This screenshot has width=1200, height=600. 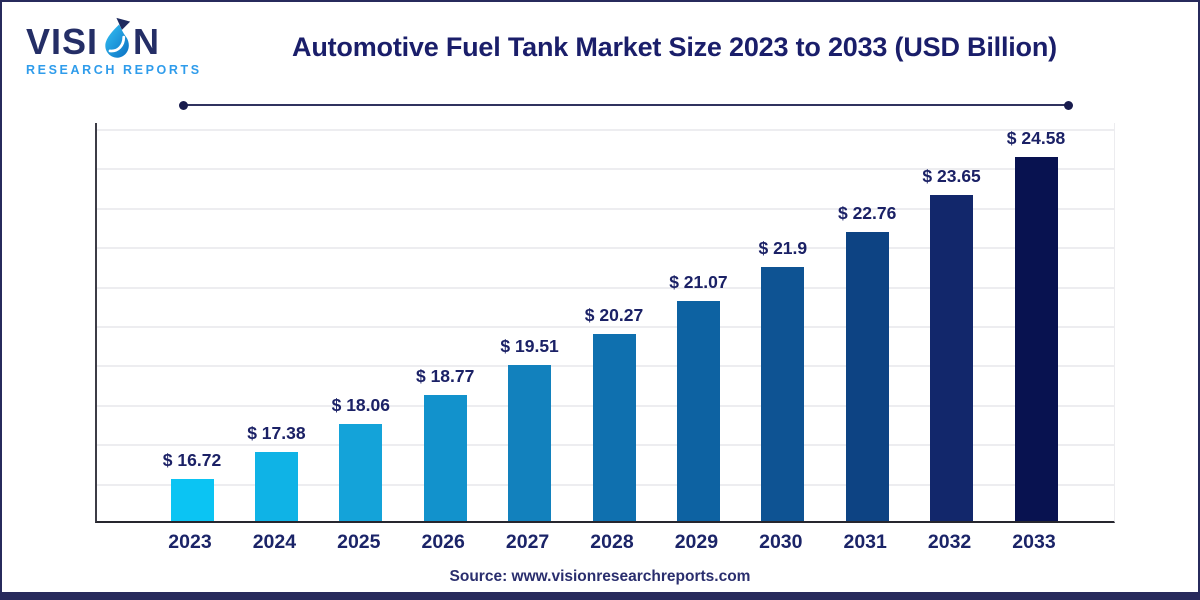 I want to click on divider-line, so click(x=626, y=105).